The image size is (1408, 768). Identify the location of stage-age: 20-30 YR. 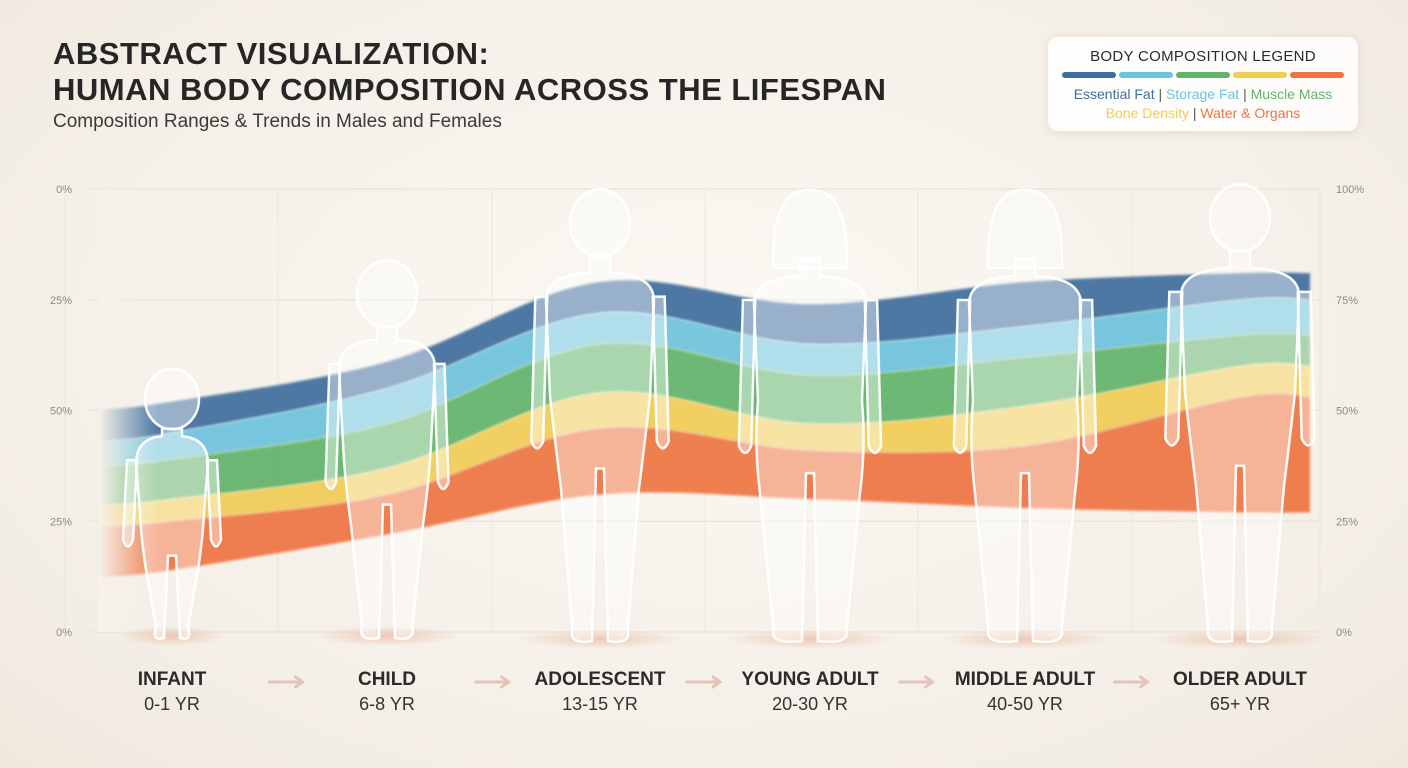
(810, 704).